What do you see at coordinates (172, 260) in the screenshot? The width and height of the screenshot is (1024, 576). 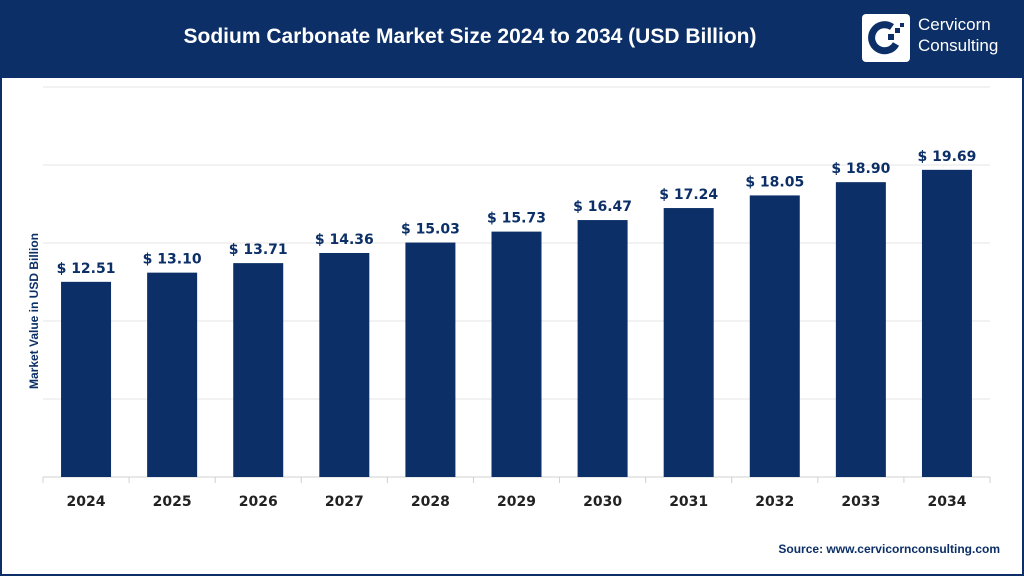 I see `data-label-2025: $ 13.10` at bounding box center [172, 260].